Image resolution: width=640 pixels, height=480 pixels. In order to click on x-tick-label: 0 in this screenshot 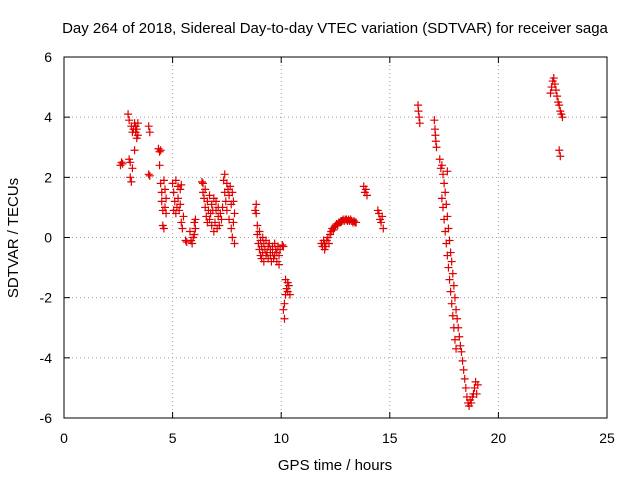, I will do `click(64, 438)`.